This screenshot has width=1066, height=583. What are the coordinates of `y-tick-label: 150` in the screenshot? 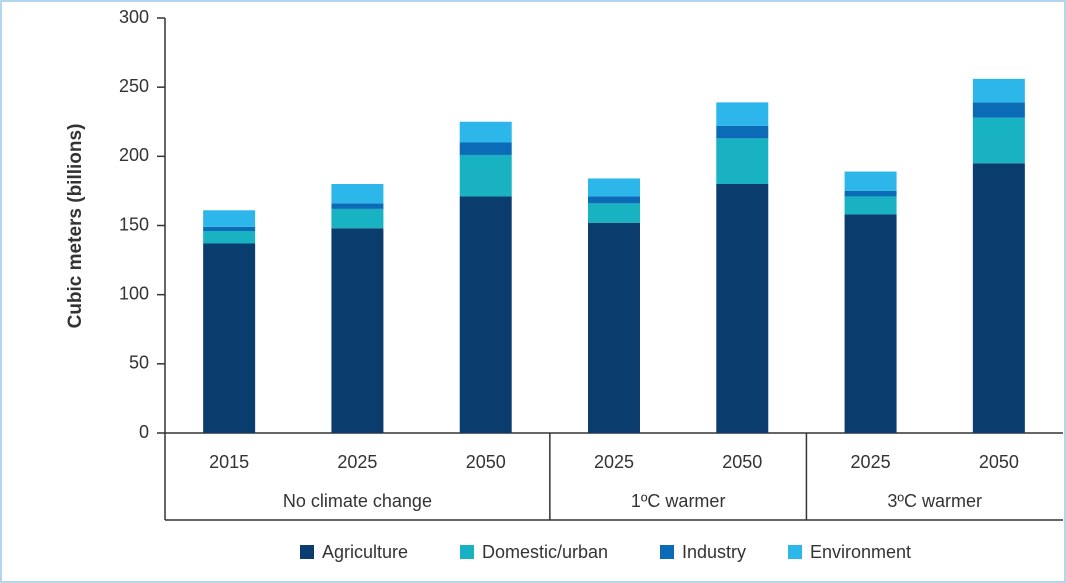 It's located at (134, 224).